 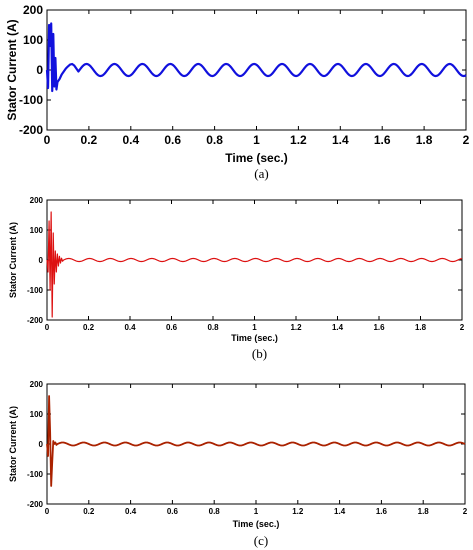 I want to click on panel-caption: (a), so click(x=261, y=173).